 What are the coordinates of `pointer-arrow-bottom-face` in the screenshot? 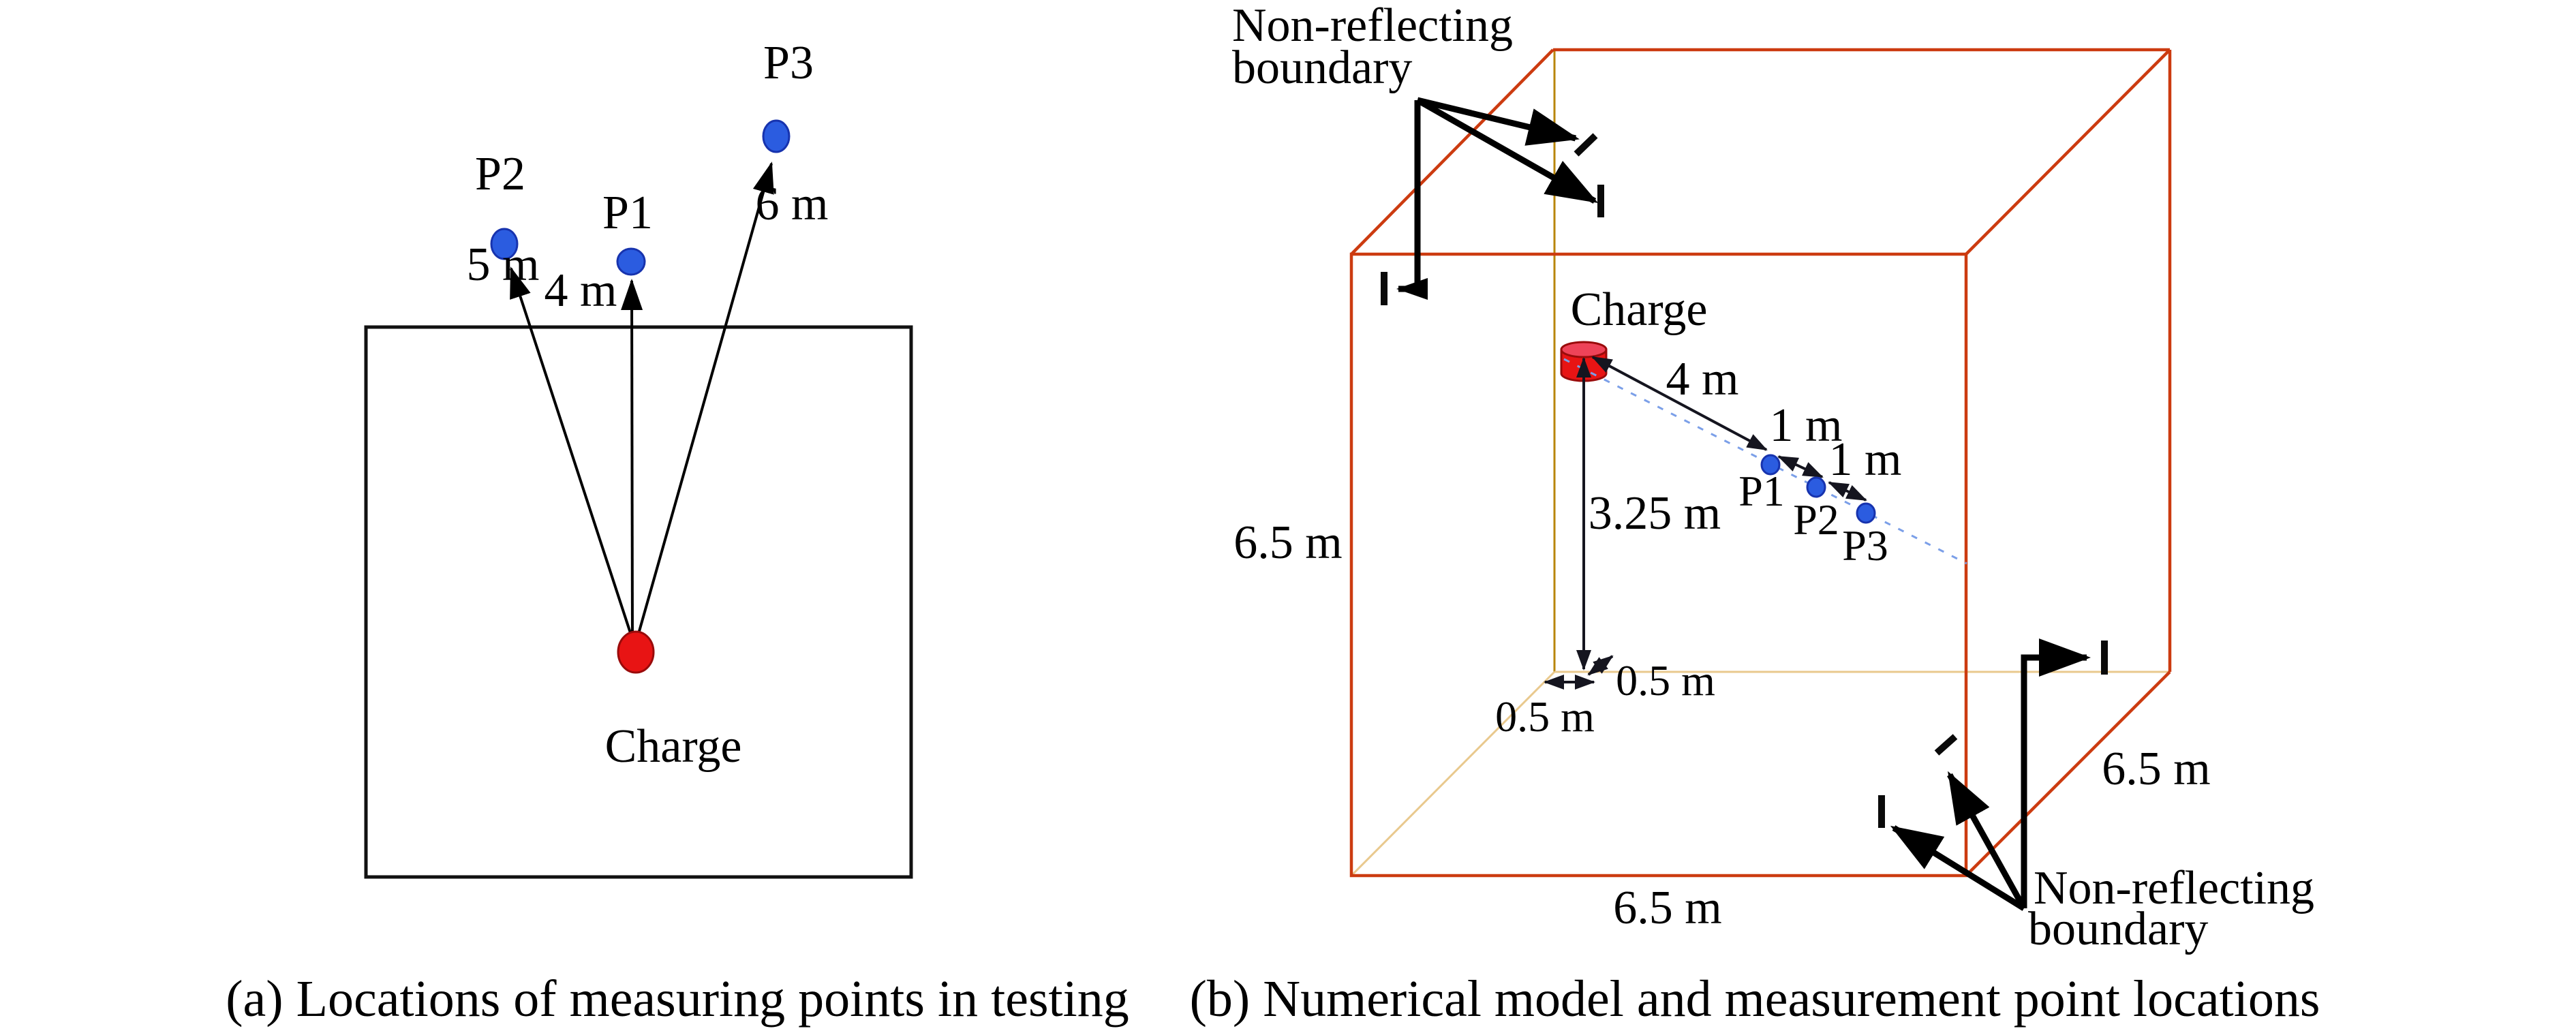 It's located at (1958, 868).